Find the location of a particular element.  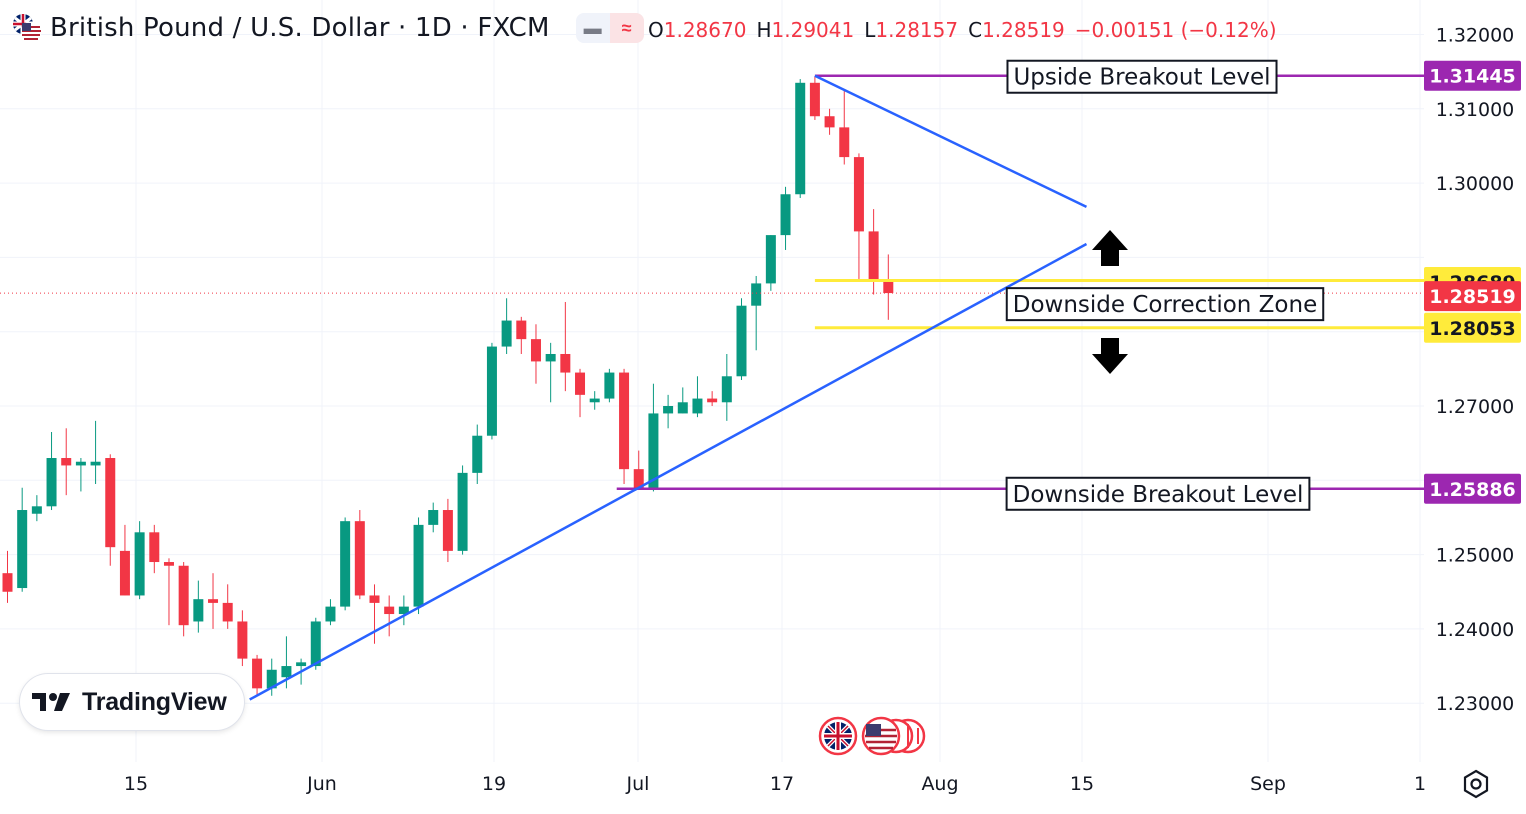

downside-correction-zone-label: Downside Correction Zone is located at coordinates (1165, 304).